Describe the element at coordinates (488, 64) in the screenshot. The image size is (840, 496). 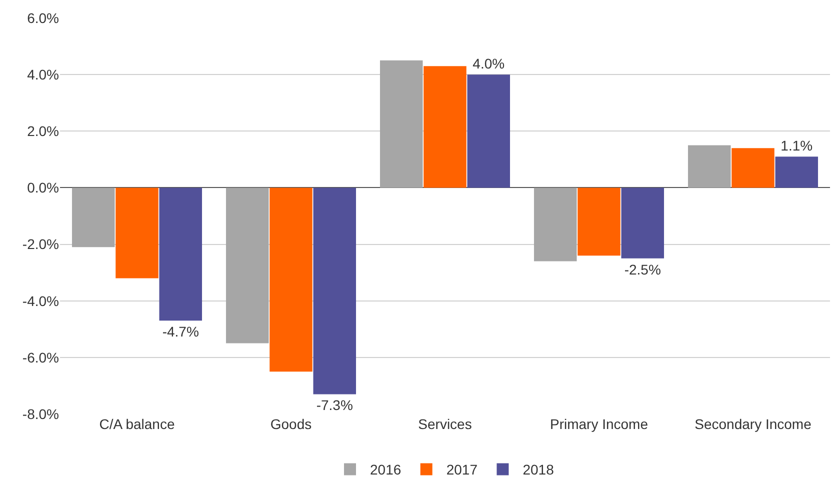
I see `data-label: 4.0%` at that location.